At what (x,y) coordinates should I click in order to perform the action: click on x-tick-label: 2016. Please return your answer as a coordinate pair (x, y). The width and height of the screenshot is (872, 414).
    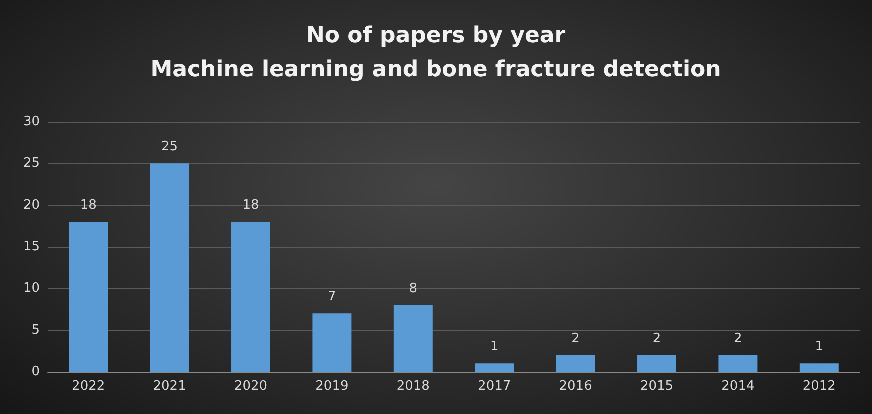
    Looking at the image, I should click on (575, 386).